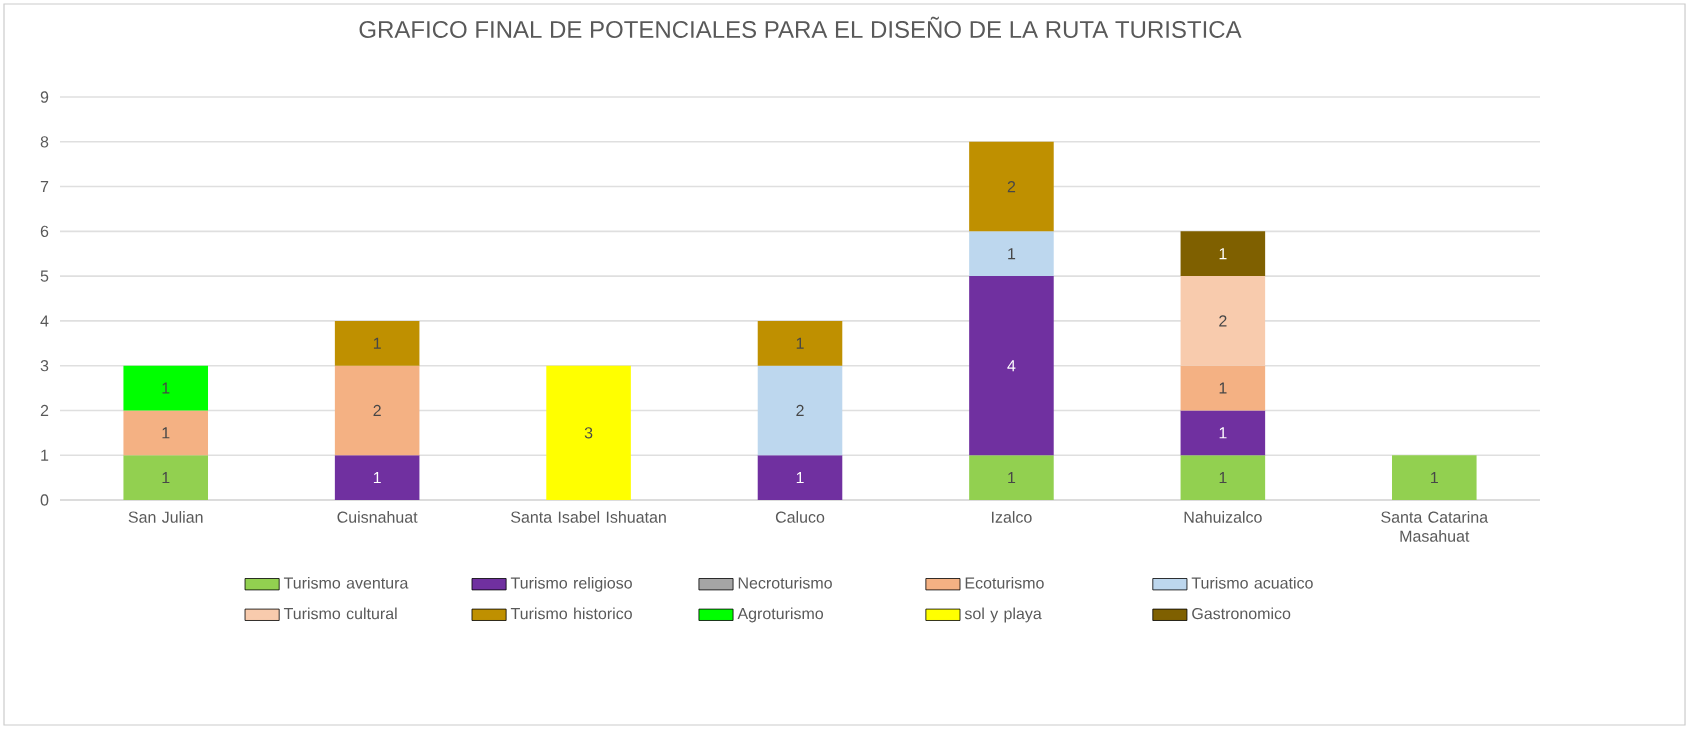  I want to click on x-tick-label: Izalco, so click(1012, 517).